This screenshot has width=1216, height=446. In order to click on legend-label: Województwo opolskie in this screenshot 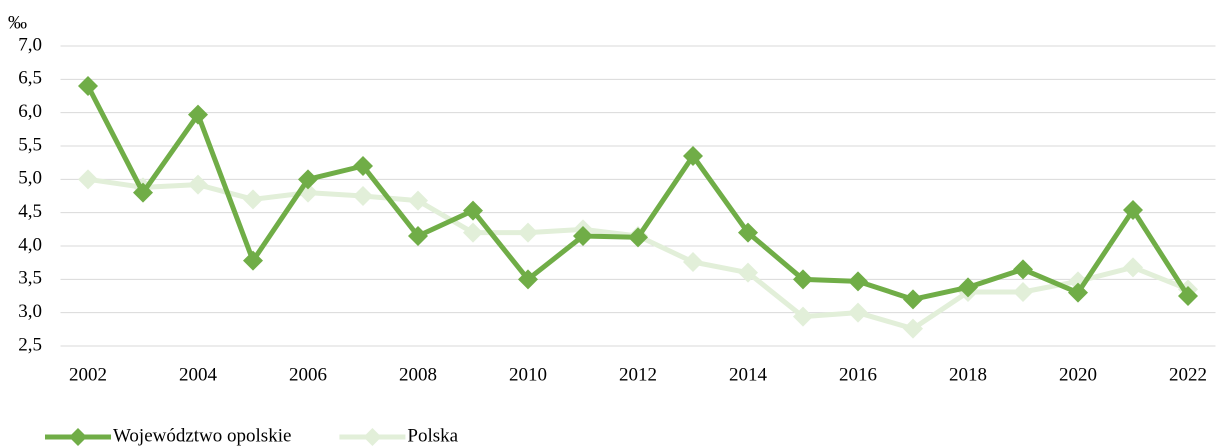, I will do `click(202, 435)`.